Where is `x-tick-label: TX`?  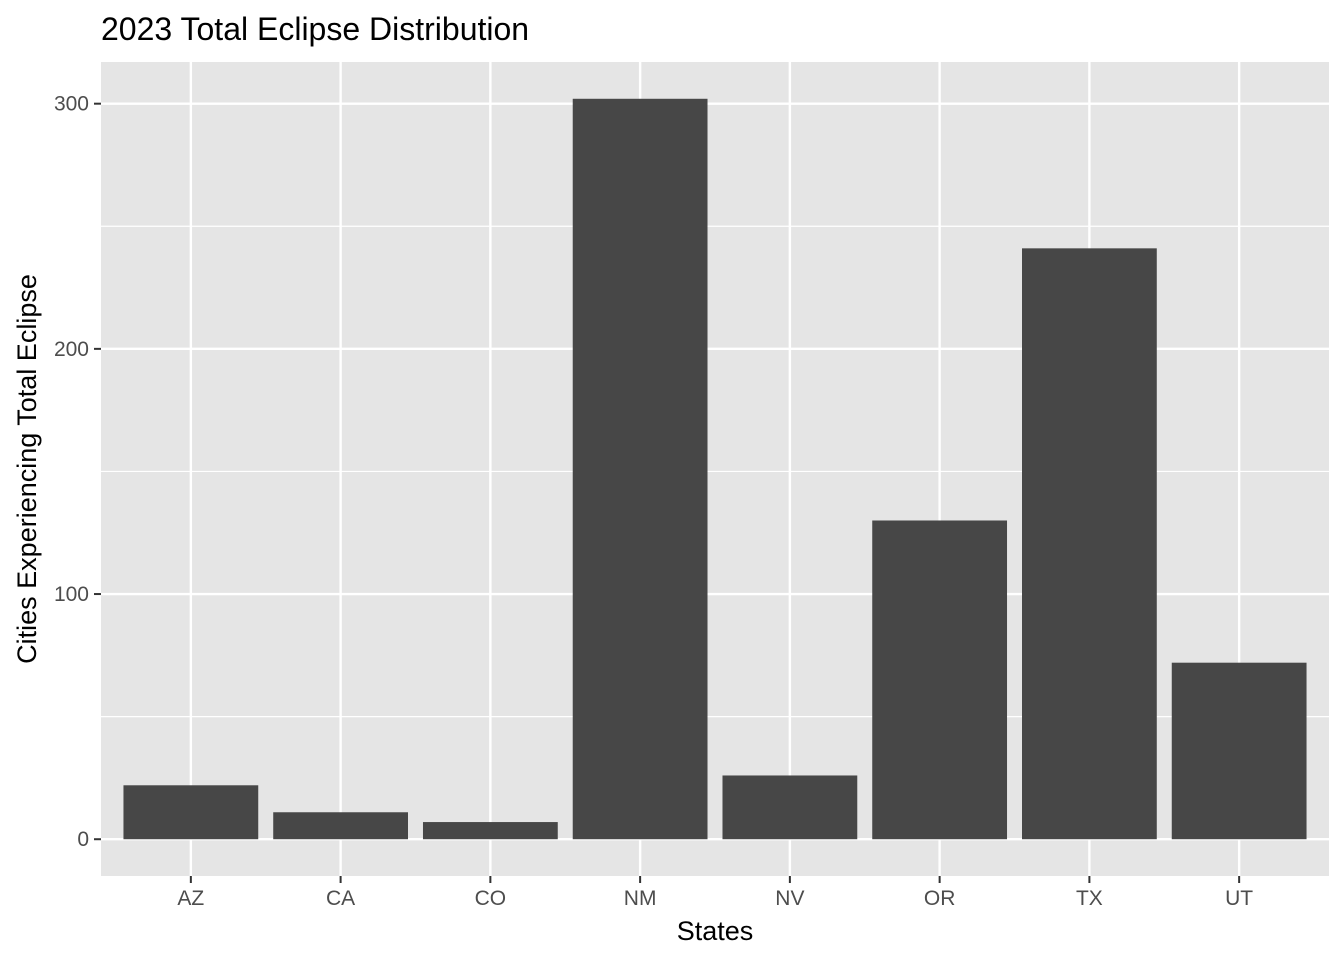
x-tick-label: TX is located at coordinates (1089, 898).